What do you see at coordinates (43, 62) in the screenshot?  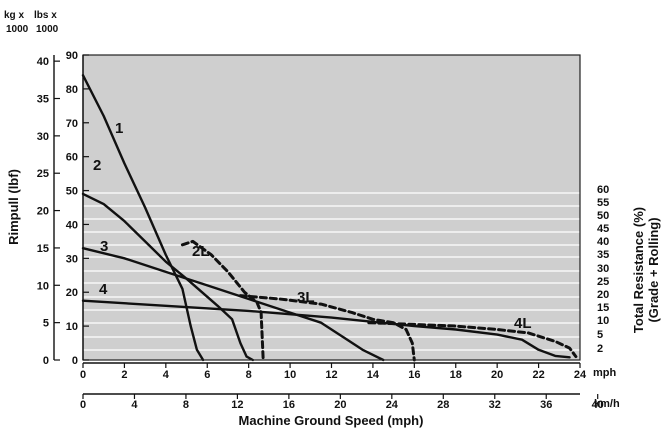 I see `y-tick-kg-40: 40` at bounding box center [43, 62].